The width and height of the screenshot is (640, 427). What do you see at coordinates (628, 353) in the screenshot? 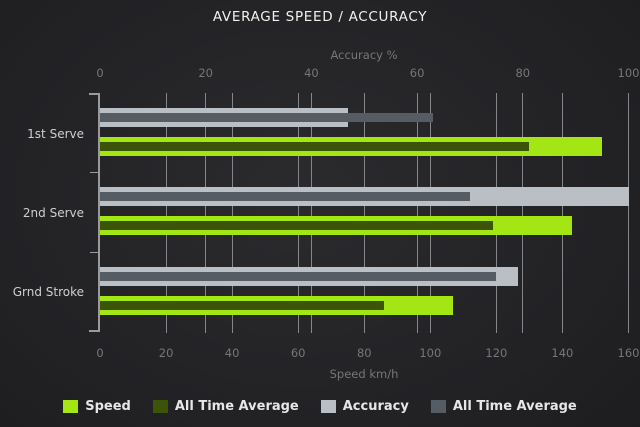
I see `bottom-axis-tick-label: 160` at bounding box center [628, 353].